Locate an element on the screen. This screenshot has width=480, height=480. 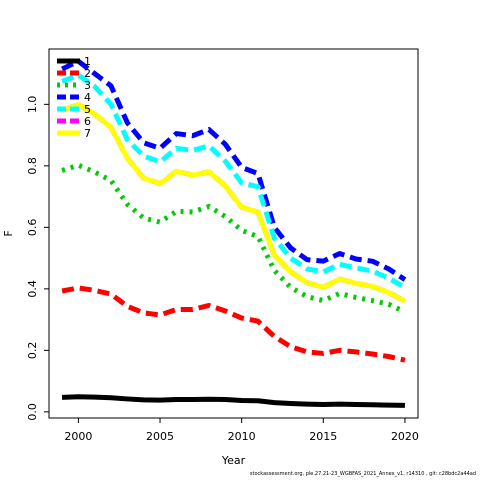
legend-label-7: 7 is located at coordinates (87, 133).